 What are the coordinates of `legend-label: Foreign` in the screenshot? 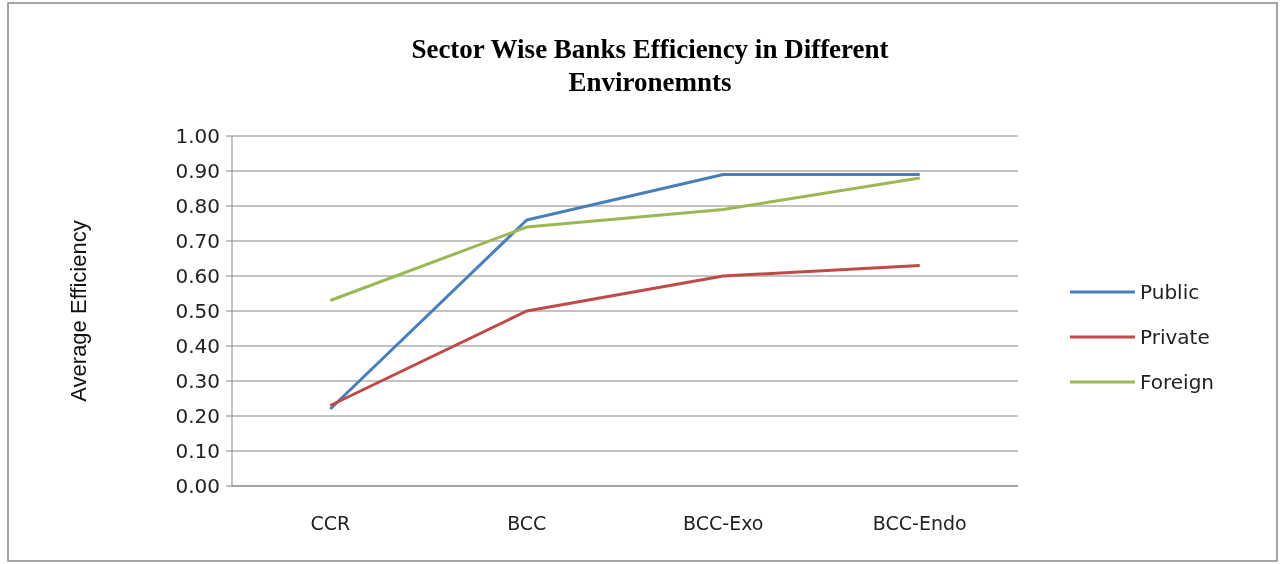 It's located at (1177, 382).